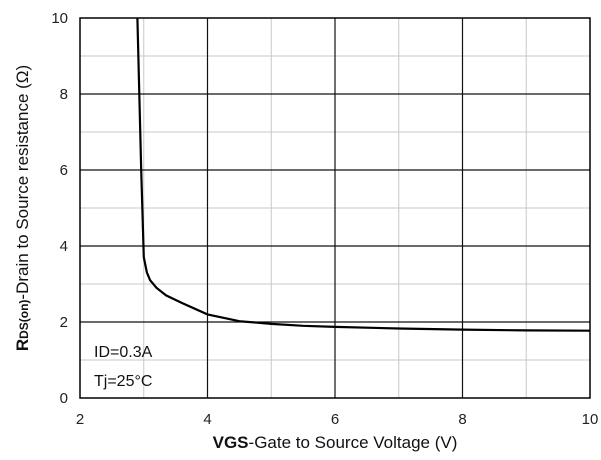 The height and width of the screenshot is (460, 601). I want to click on y-tick-label: 4, so click(64, 246).